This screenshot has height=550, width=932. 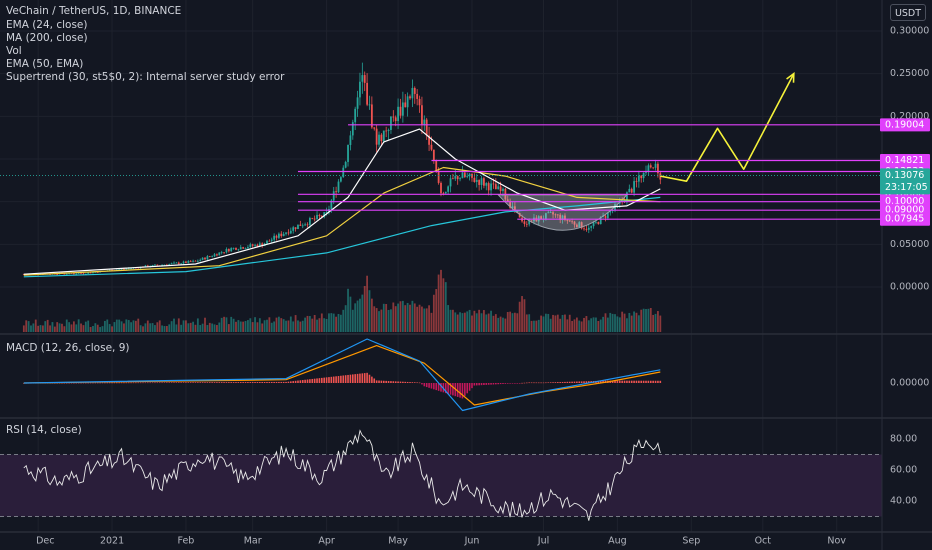 What do you see at coordinates (908, 12) in the screenshot?
I see `currency-unit-badge: USDT` at bounding box center [908, 12].